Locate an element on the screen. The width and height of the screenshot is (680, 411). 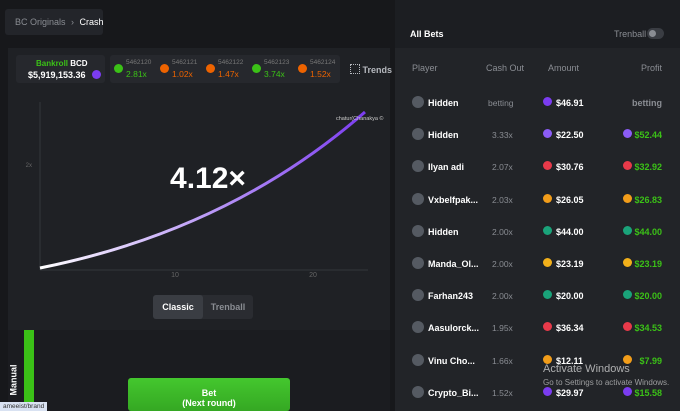
breadcrumb-parent: BC Originals is located at coordinates (40, 22).